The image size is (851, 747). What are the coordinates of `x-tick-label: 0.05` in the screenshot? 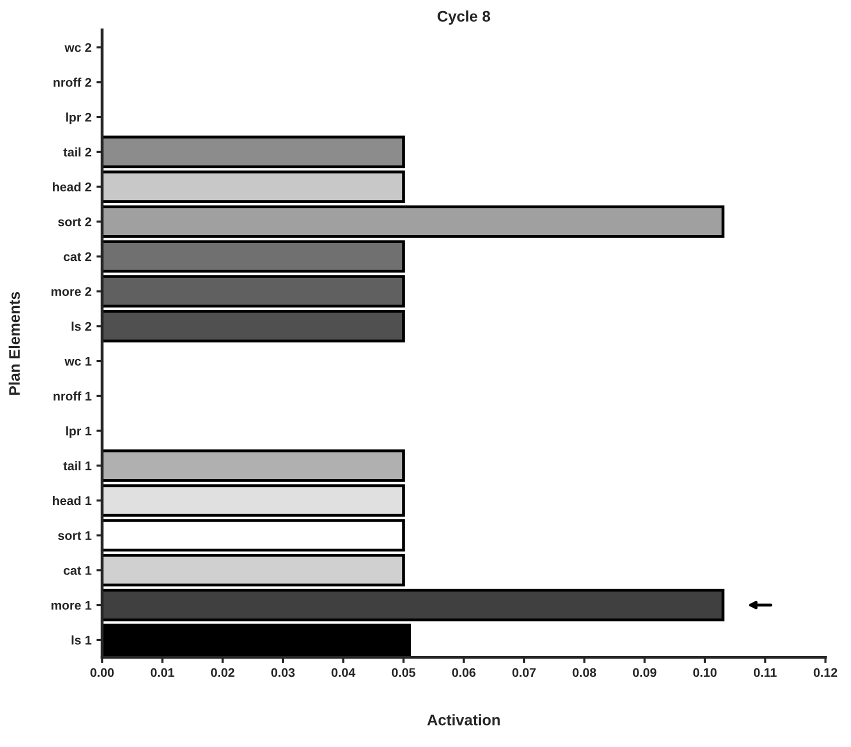 It's located at (404, 672).